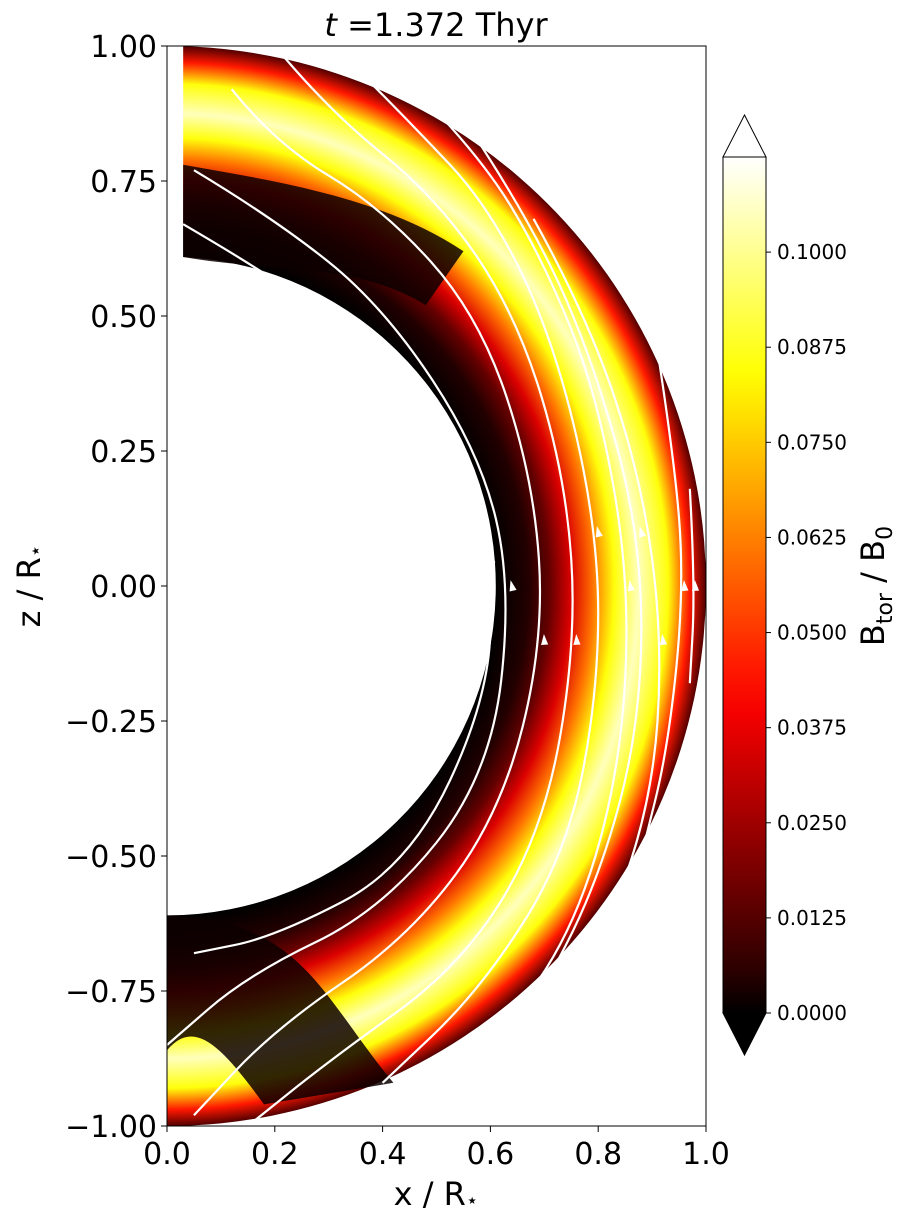 Image resolution: width=899 pixels, height=1218 pixels. I want to click on colorbar-tick-label: 0.0125, so click(812, 918).